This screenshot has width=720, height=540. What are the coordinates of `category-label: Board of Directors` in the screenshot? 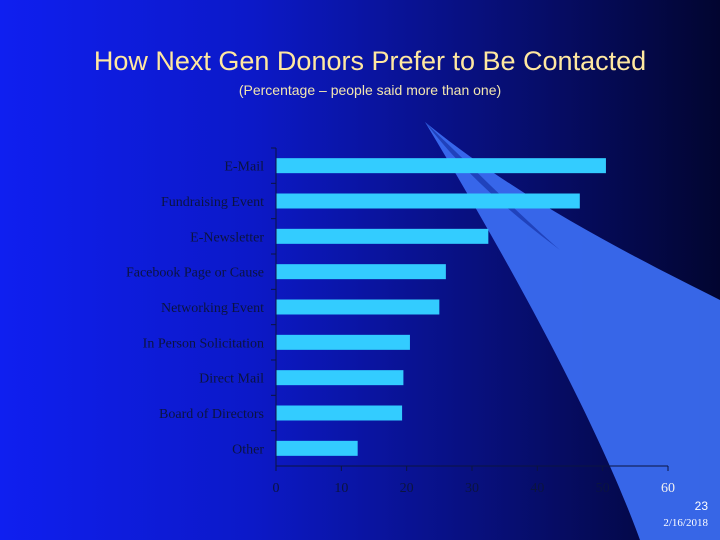 It's located at (211, 414).